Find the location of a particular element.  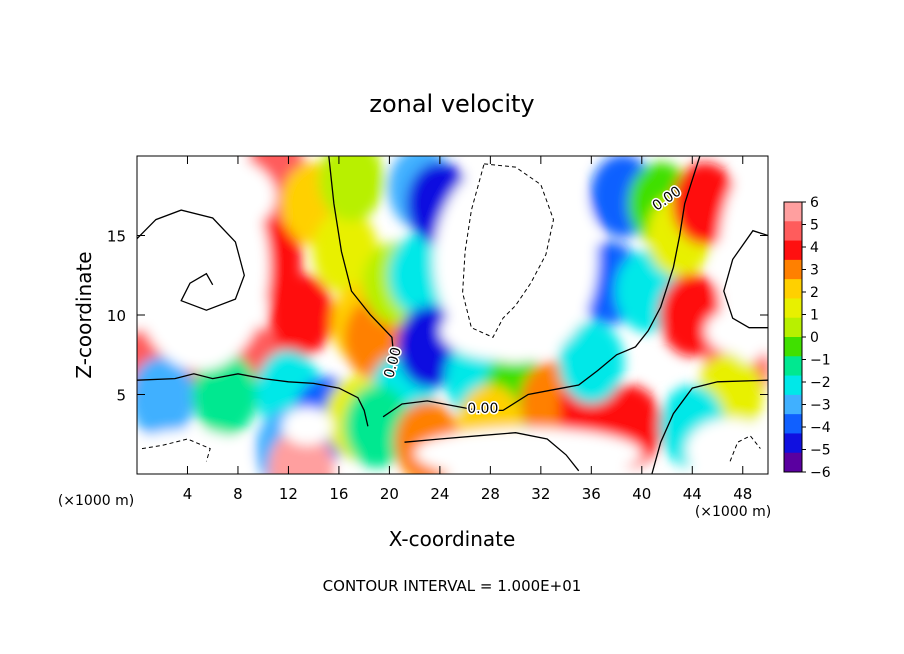

y-tick-label: 15 is located at coordinates (116, 237).